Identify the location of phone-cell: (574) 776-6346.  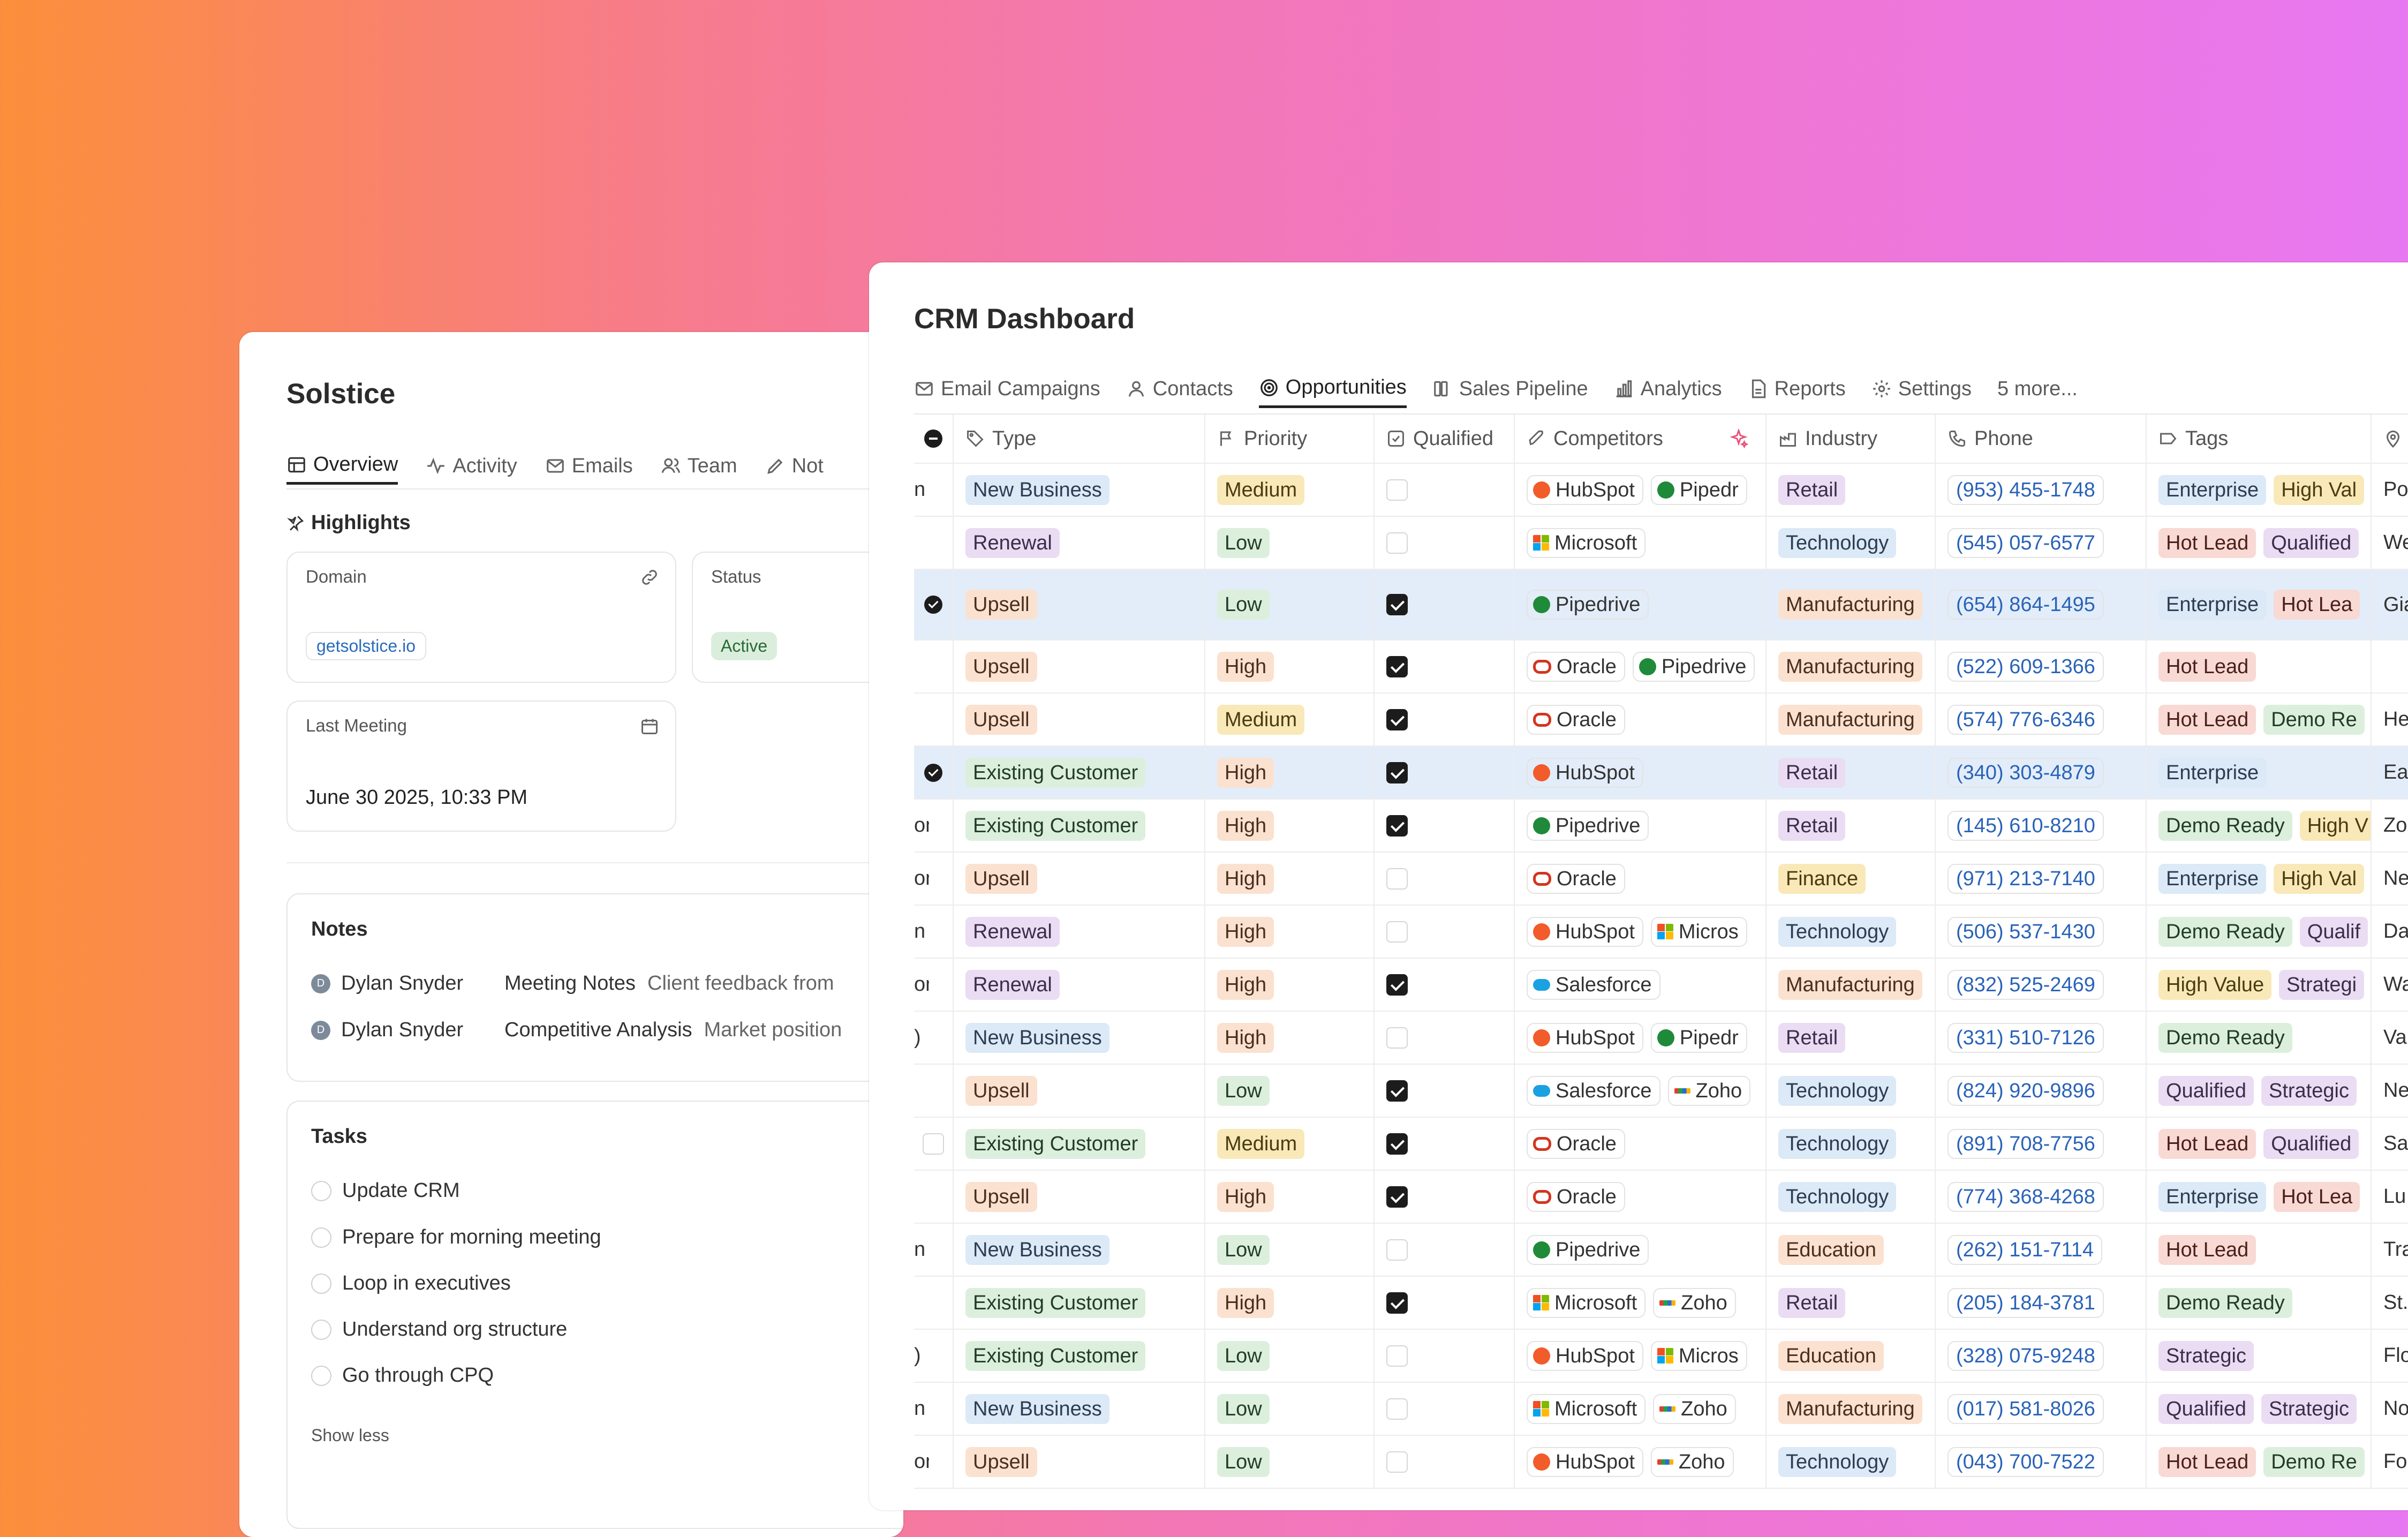
(2041, 719).